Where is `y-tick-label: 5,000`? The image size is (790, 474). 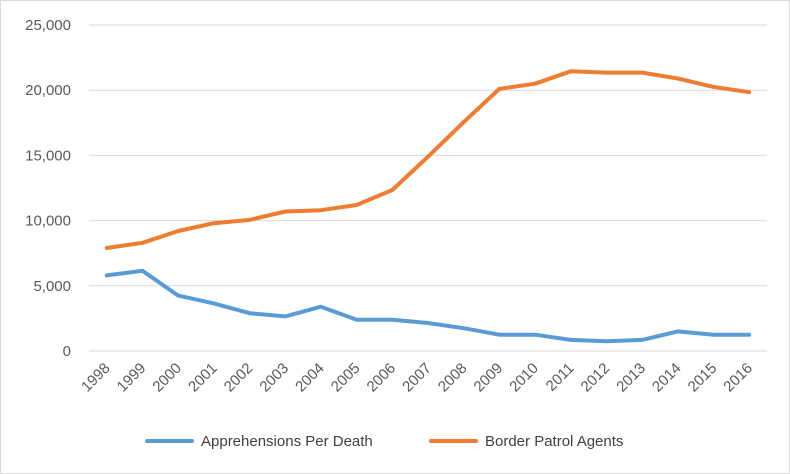
y-tick-label: 5,000 is located at coordinates (52, 286).